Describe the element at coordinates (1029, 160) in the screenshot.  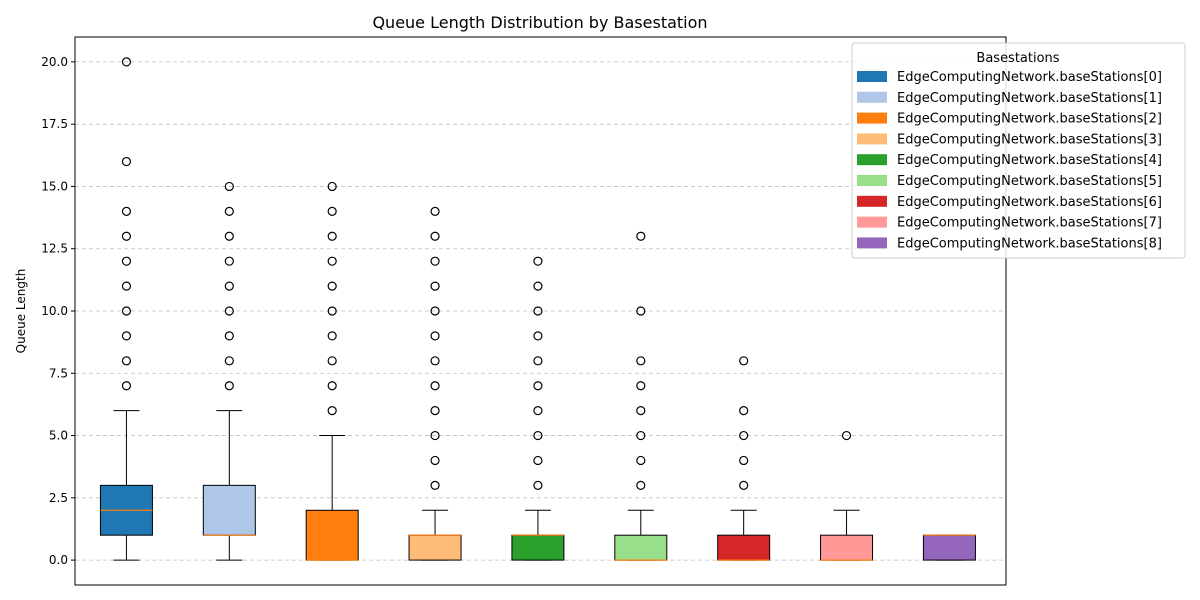
I see `legend-label-4: EdgeComputingNetwork.baseStations[4]` at that location.